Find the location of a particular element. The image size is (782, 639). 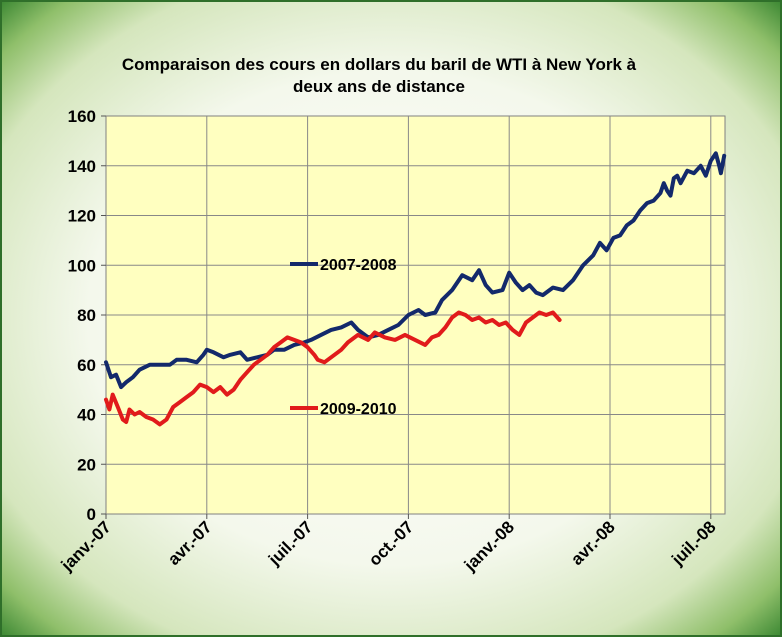

legend-item-2007-2008: 2007-2008 is located at coordinates (343, 265).